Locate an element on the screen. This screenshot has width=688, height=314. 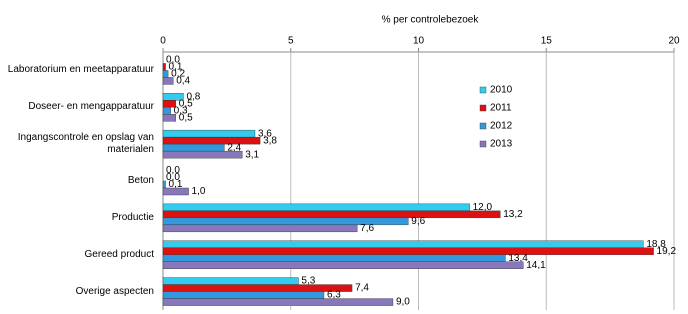
value-label: 9,6 is located at coordinates (418, 221).